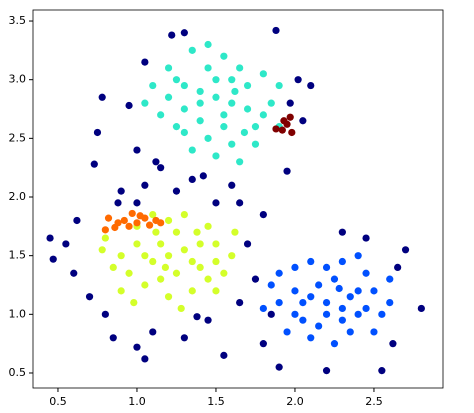  I want to click on y-tick-label: 1.5, so click(18, 255).